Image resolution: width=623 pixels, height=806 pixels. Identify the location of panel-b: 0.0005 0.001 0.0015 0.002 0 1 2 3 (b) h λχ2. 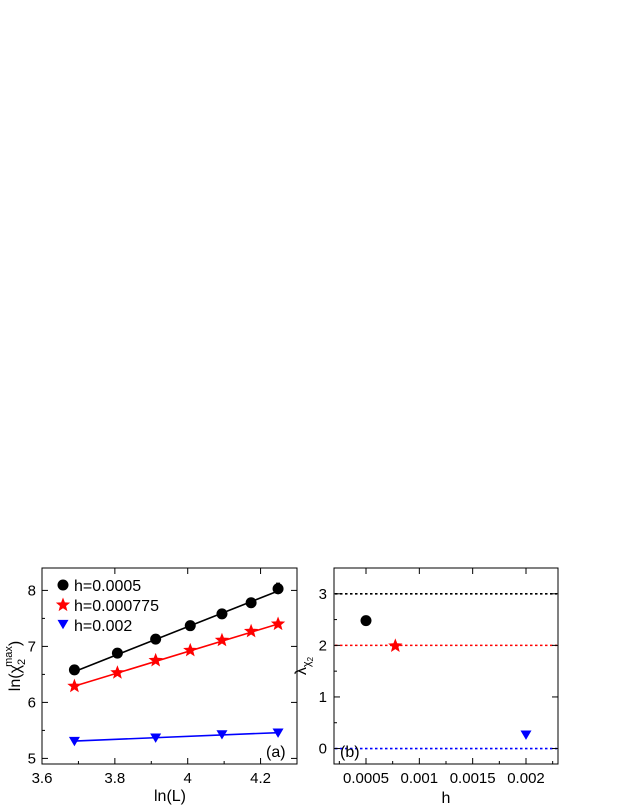
(426, 686).